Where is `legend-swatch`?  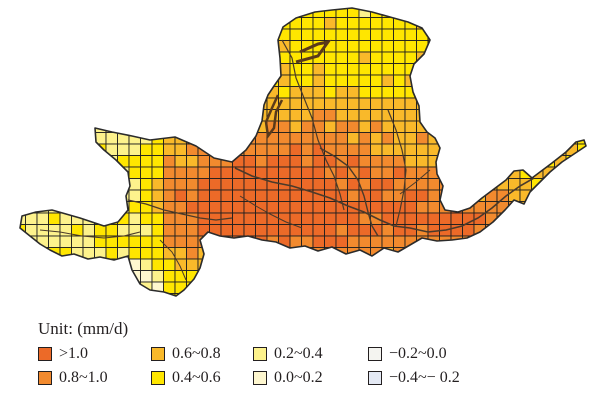 legend-swatch is located at coordinates (158, 378).